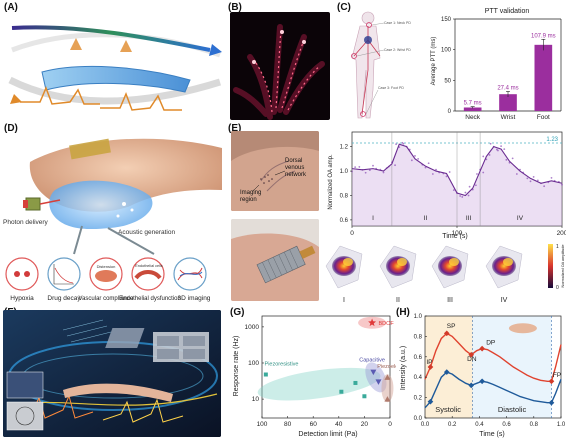 This screenshot has width=567, height=439. I want to click on phase-label: II, so click(426, 218).